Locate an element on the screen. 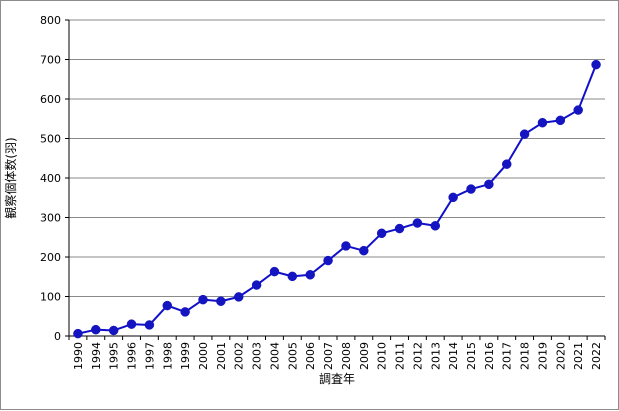  y-tick-label: 200 is located at coordinates (50, 257).